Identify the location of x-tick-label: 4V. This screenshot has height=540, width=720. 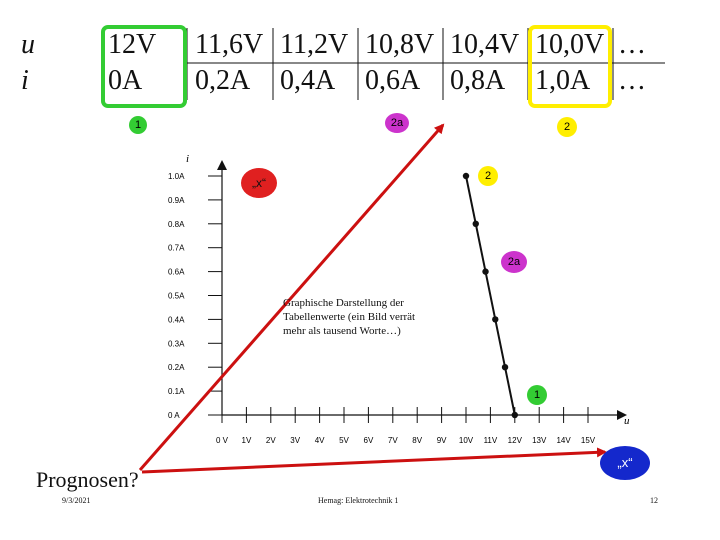
(320, 440).